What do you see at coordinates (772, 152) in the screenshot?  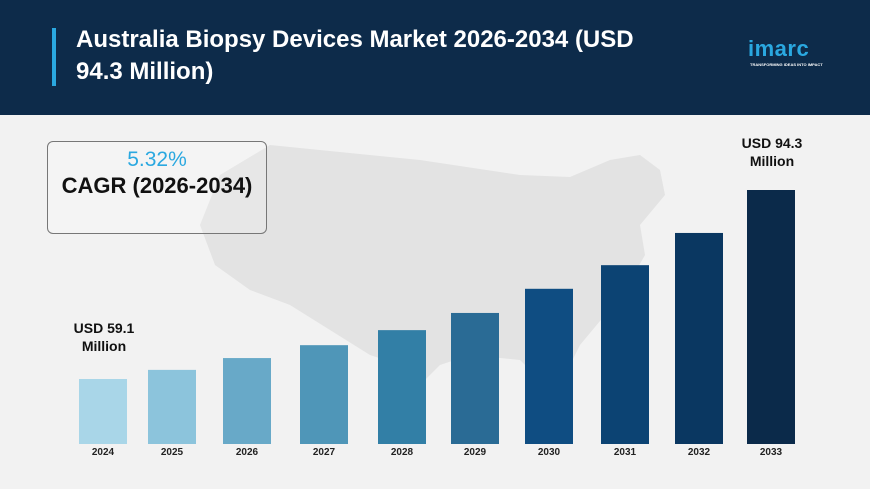 I see `end-value-label: USD 94.3 Million` at bounding box center [772, 152].